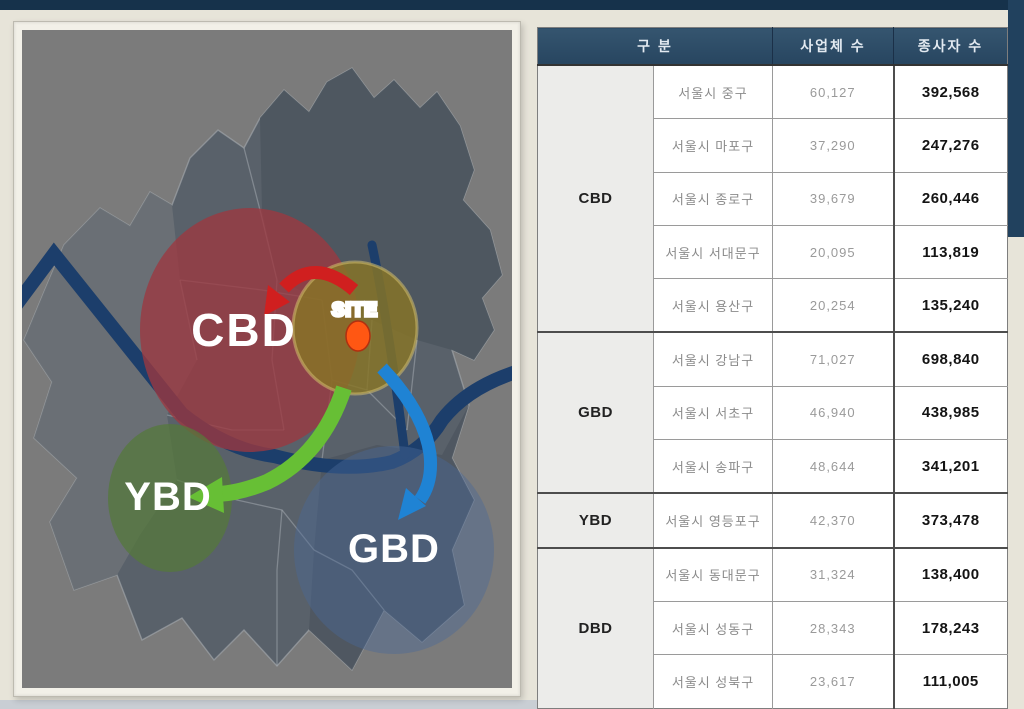 The width and height of the screenshot is (1024, 709). What do you see at coordinates (950, 305) in the screenshot?
I see `worker-count-cell: 135,240` at bounding box center [950, 305].